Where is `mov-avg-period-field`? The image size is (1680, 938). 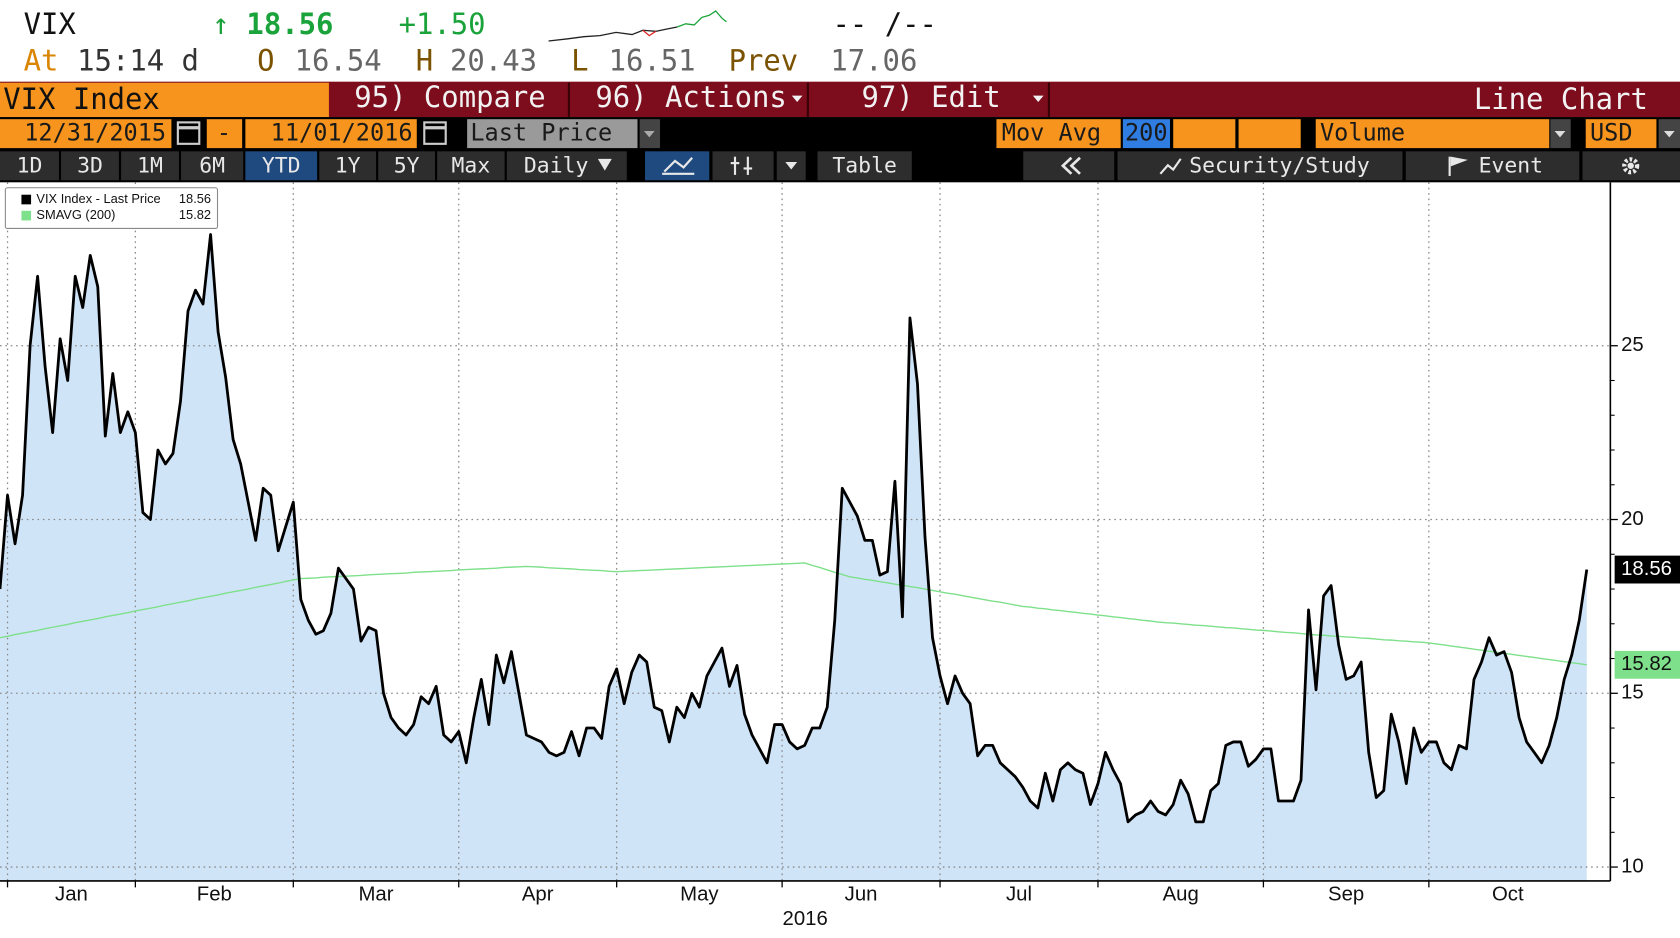 mov-avg-period-field is located at coordinates (1146, 134).